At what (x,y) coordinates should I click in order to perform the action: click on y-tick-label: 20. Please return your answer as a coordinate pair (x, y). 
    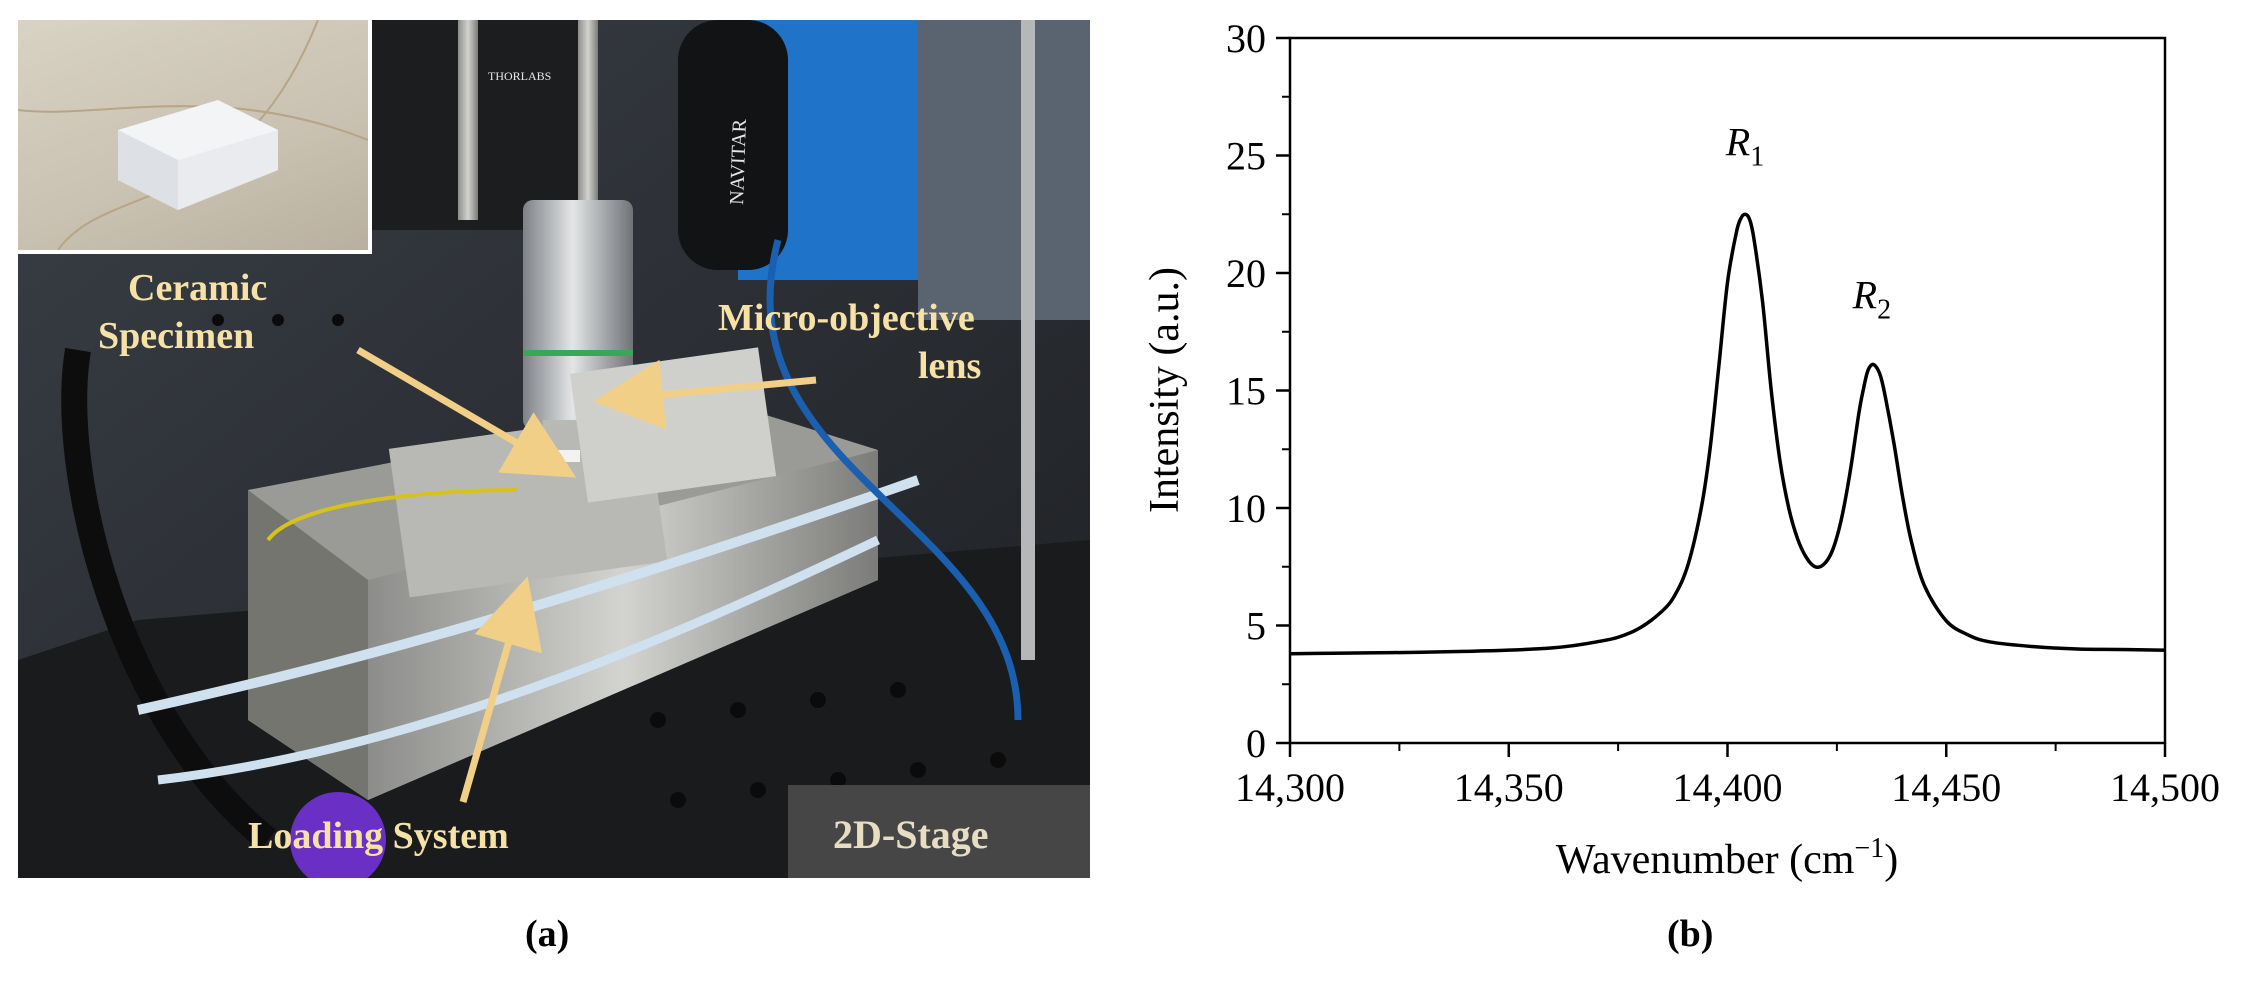
    Looking at the image, I should click on (1246, 273).